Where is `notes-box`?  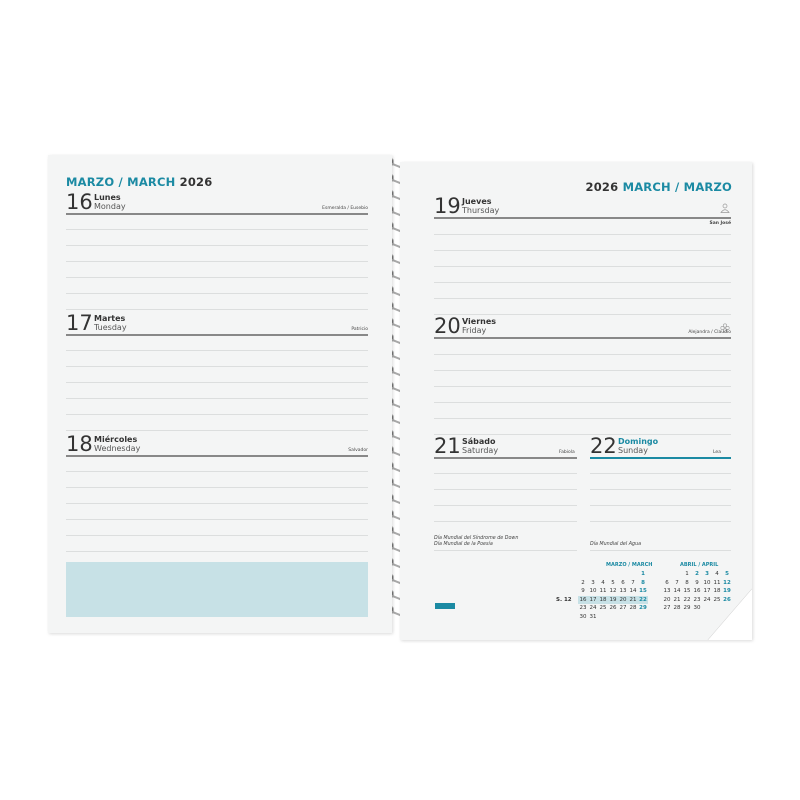 notes-box is located at coordinates (217, 589).